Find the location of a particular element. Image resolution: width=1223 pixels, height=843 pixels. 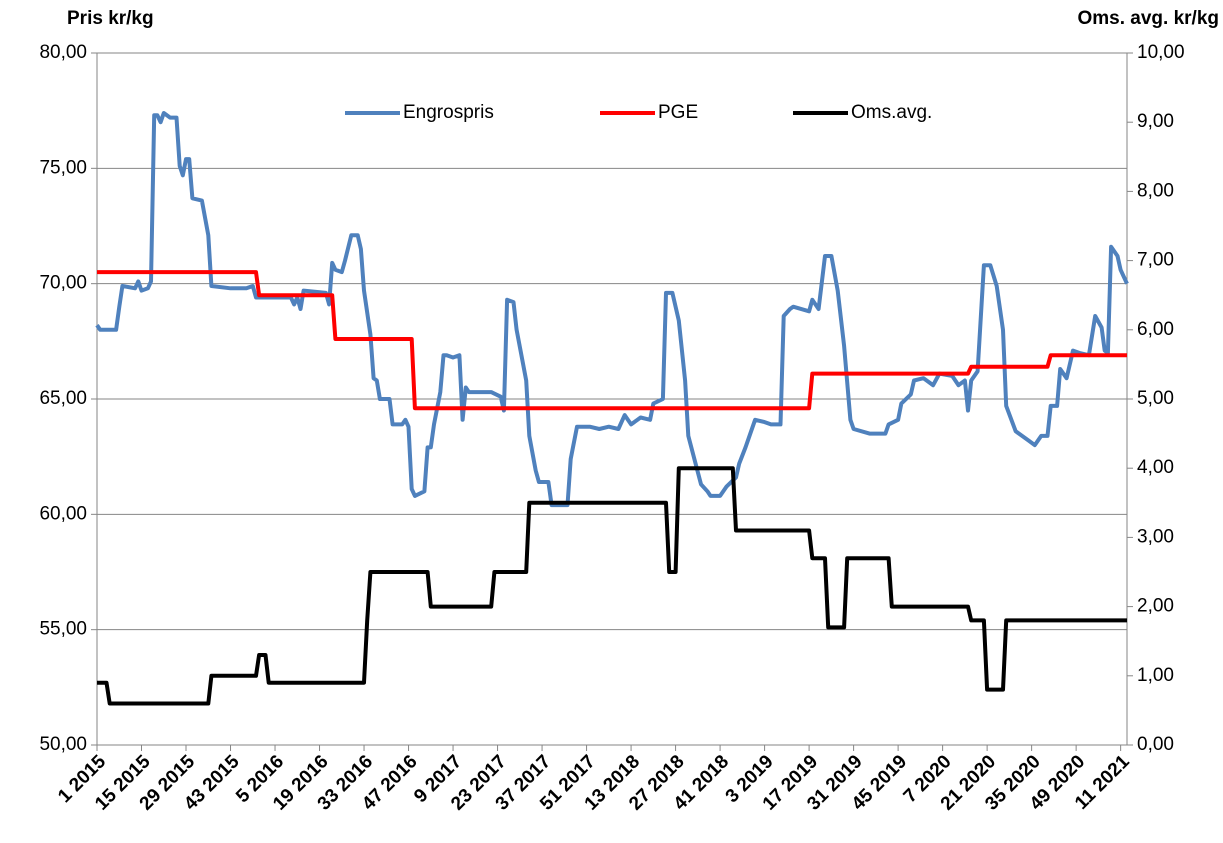

y2-tick-label: 10,00 is located at coordinates (1161, 52).